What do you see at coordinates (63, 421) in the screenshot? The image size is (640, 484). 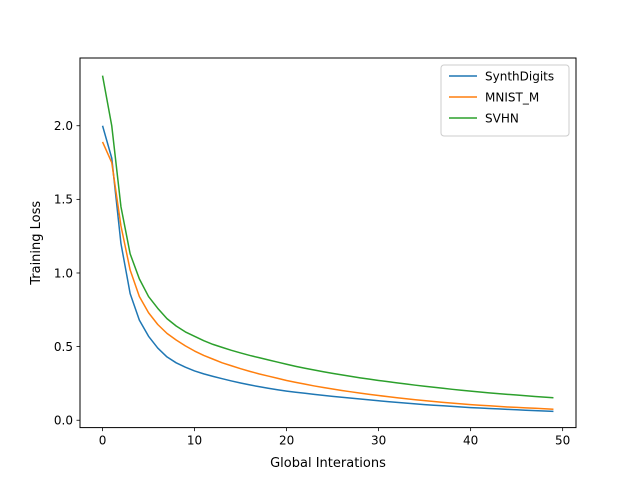 I see `y-tick-label: 0.0` at bounding box center [63, 421].